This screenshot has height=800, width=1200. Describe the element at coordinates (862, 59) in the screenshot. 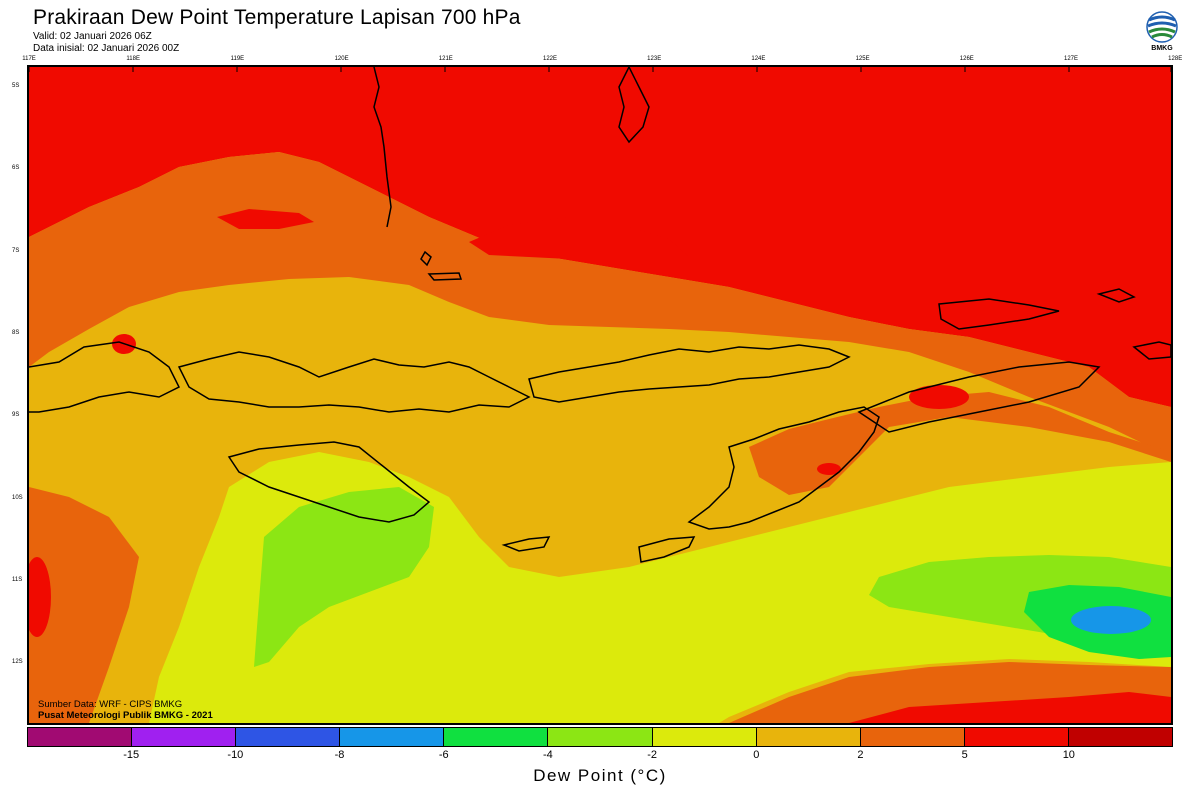

I see `lon-label: 125E` at that location.